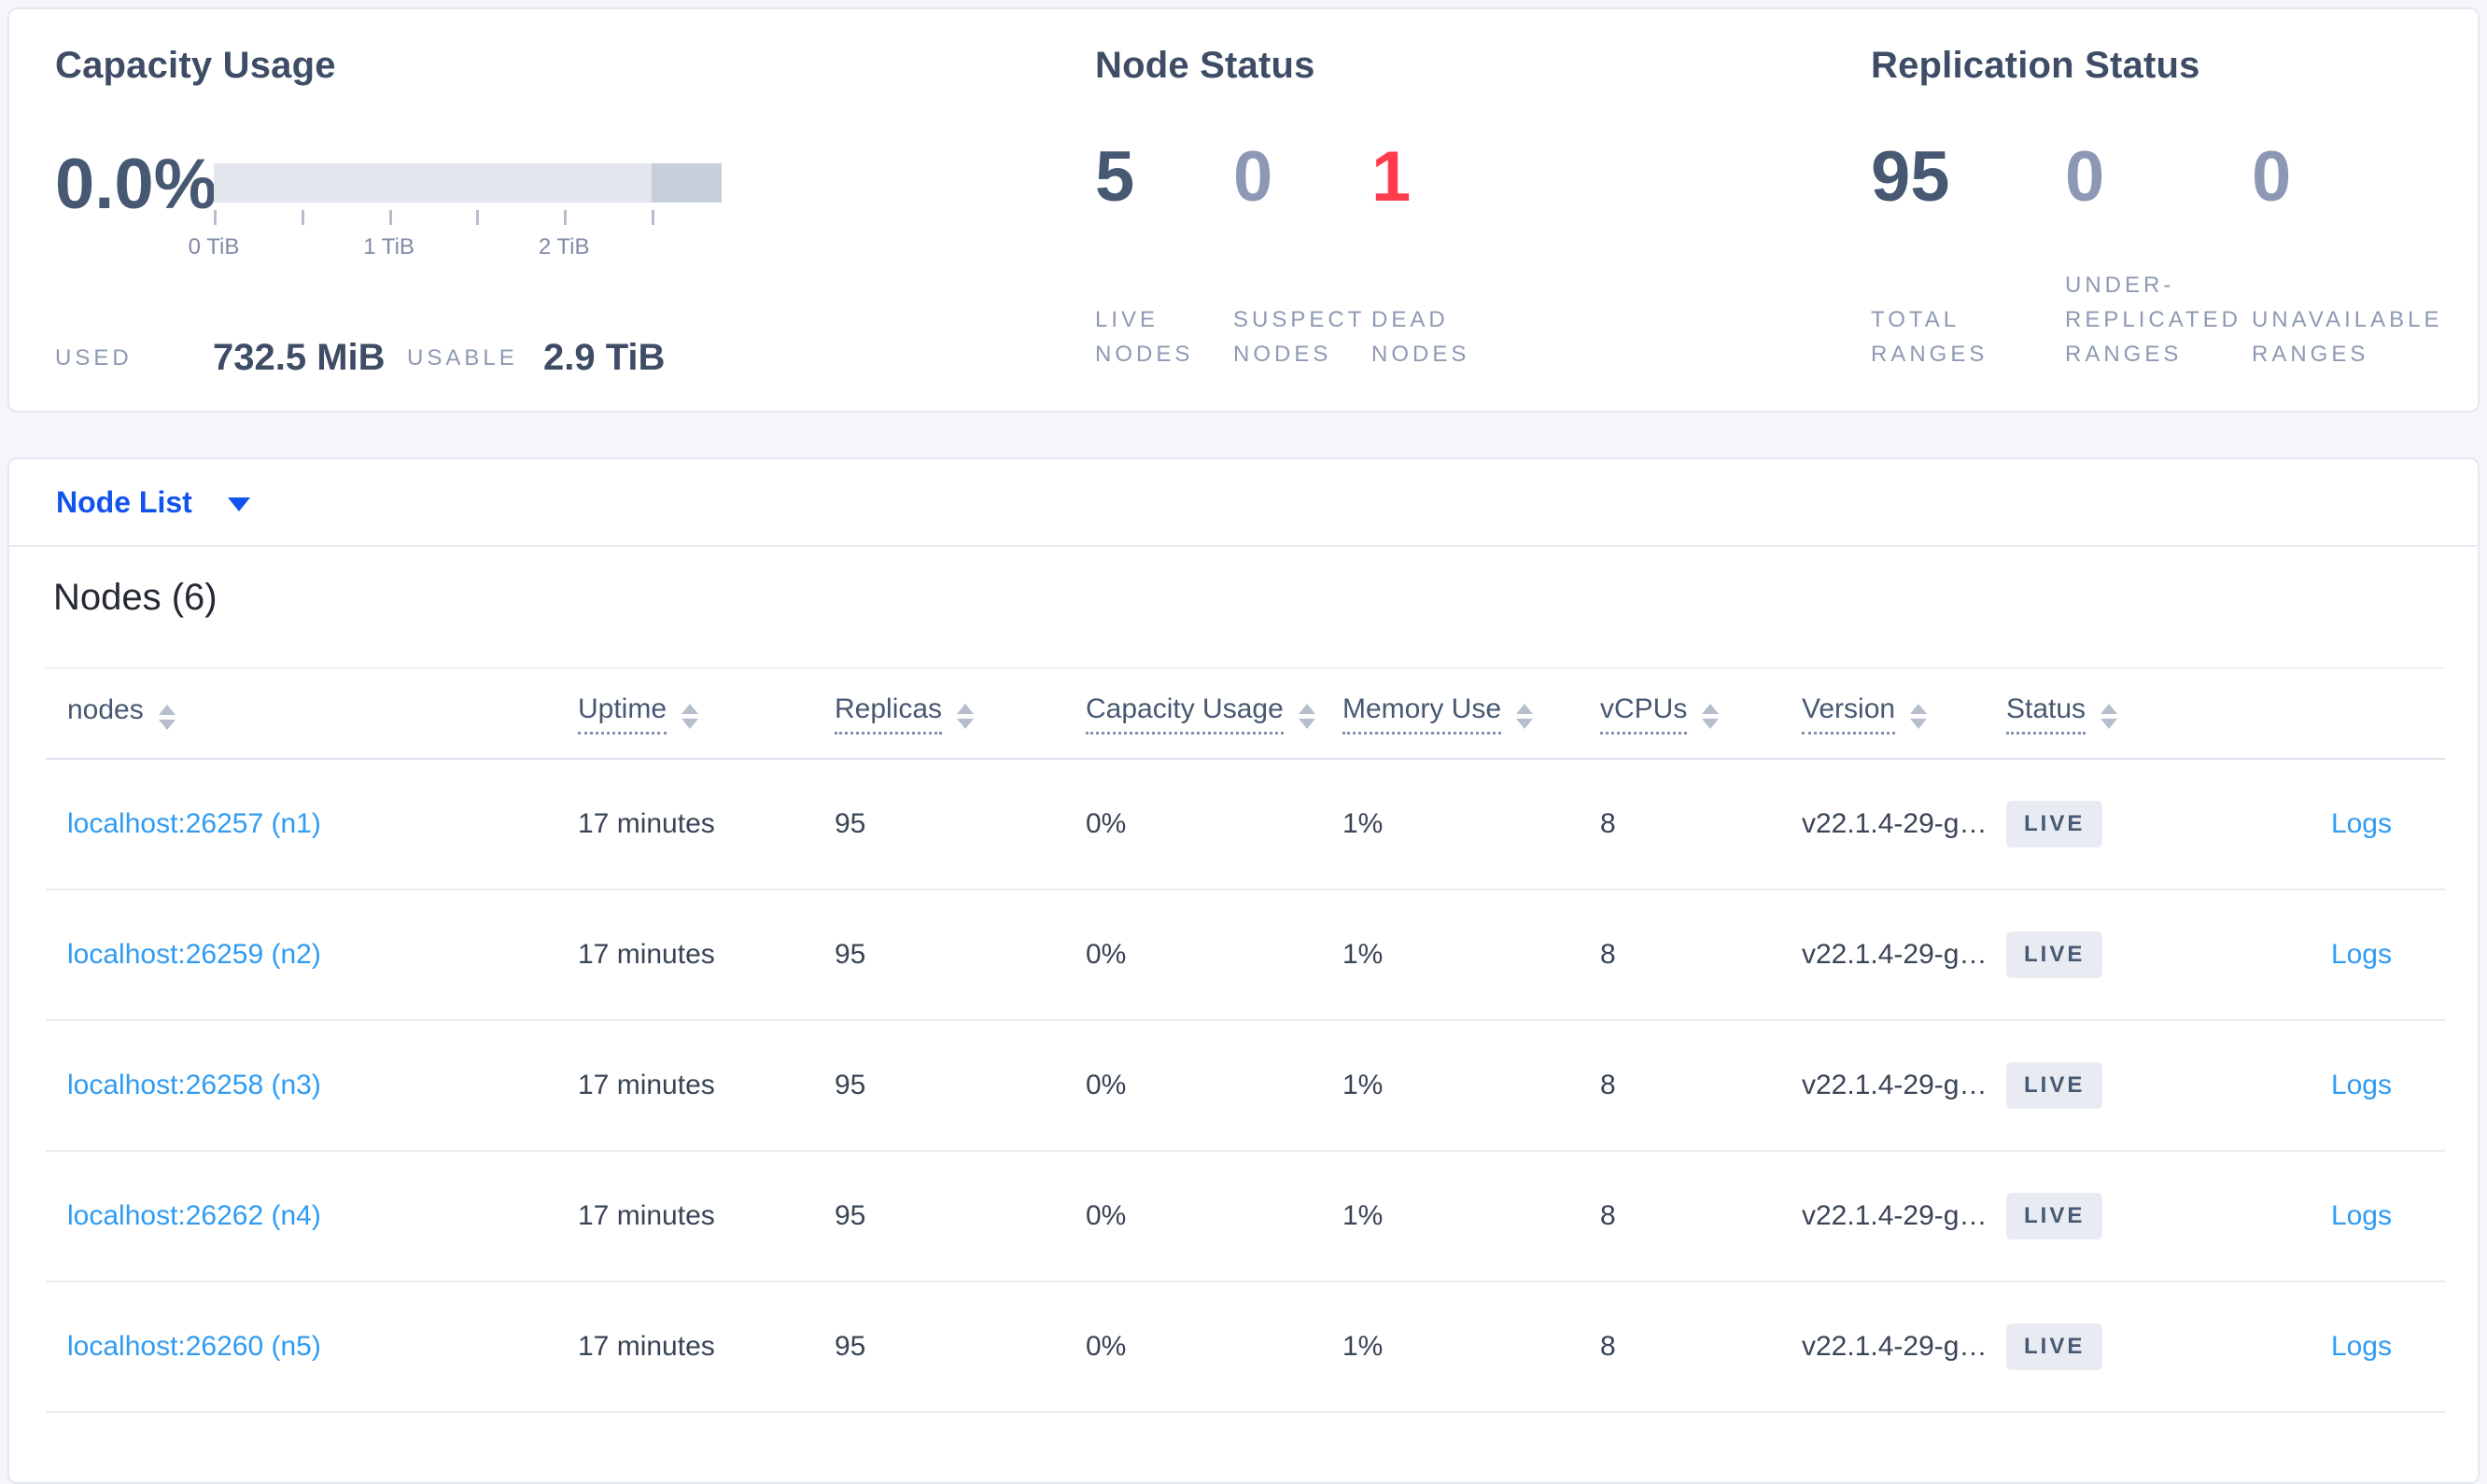  I want to click on cell-logs: Logs, so click(2365, 824).